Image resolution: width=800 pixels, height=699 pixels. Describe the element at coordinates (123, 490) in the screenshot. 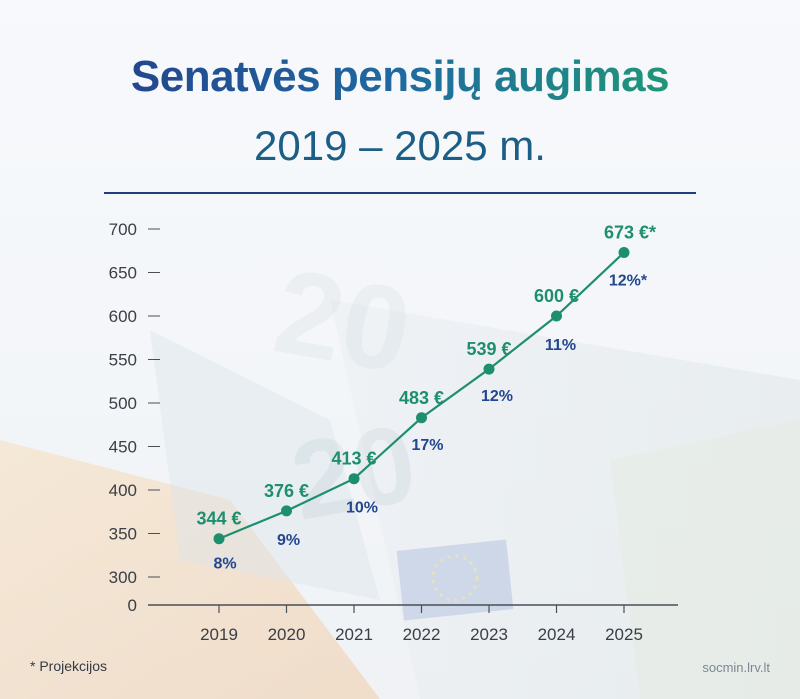

I see `y-tick-label: 400` at that location.